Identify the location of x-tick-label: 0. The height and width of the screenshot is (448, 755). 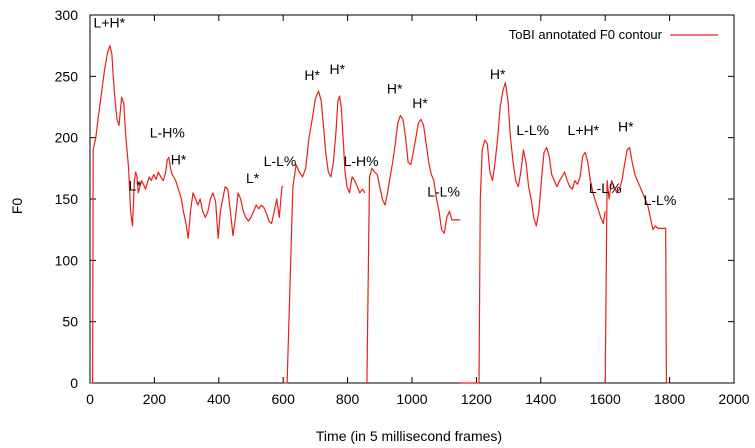
(90, 399).